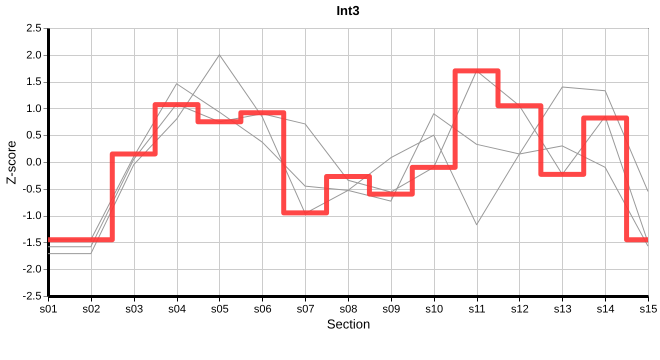  Describe the element at coordinates (49, 310) in the screenshot. I see `x-tick-label: s01` at that location.